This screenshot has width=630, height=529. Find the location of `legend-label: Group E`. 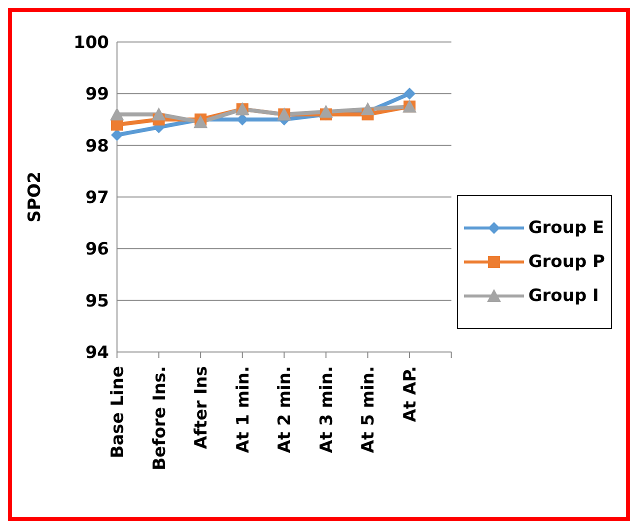

legend-label: Group E is located at coordinates (566, 228).